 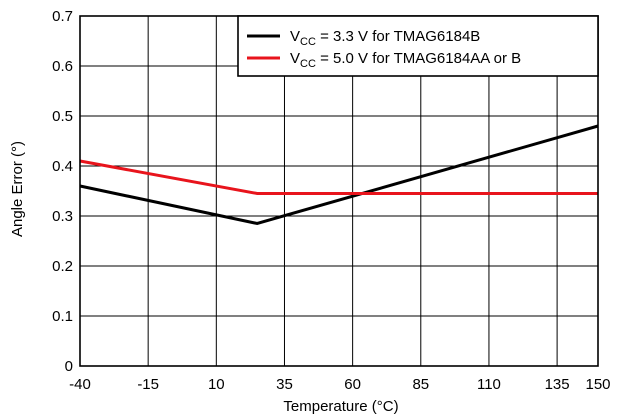 I want to click on y-tick-labels: 0 0.1 0.2 0.3 0.4 0.5 0.6 0.7, so click(x=62, y=191).